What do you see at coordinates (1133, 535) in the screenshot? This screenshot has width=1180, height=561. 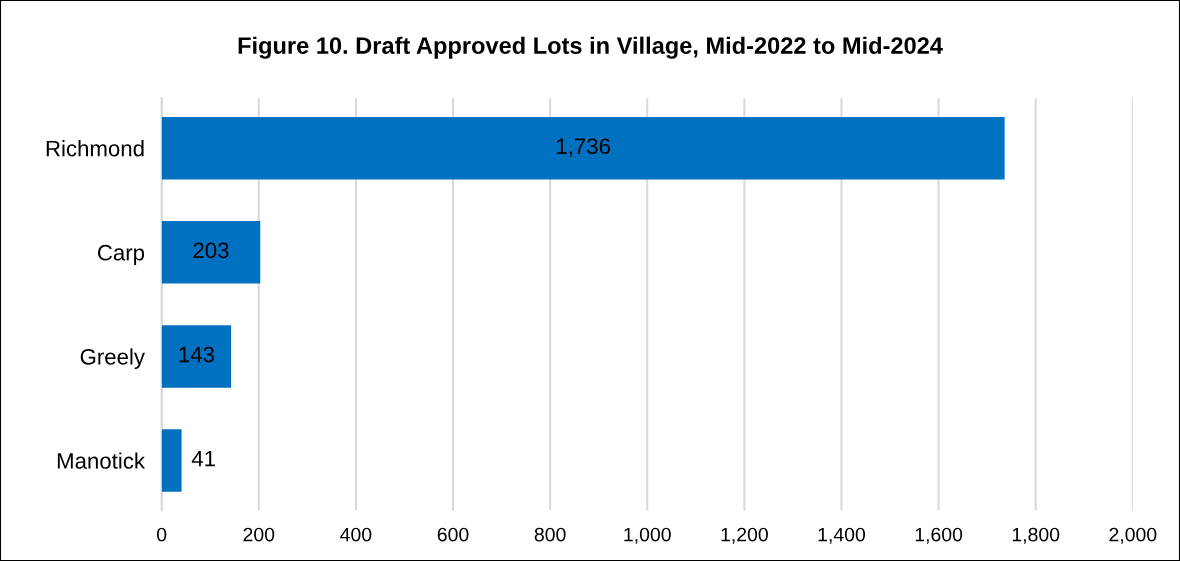 I see `x-tick-label: 2,000` at bounding box center [1133, 535].